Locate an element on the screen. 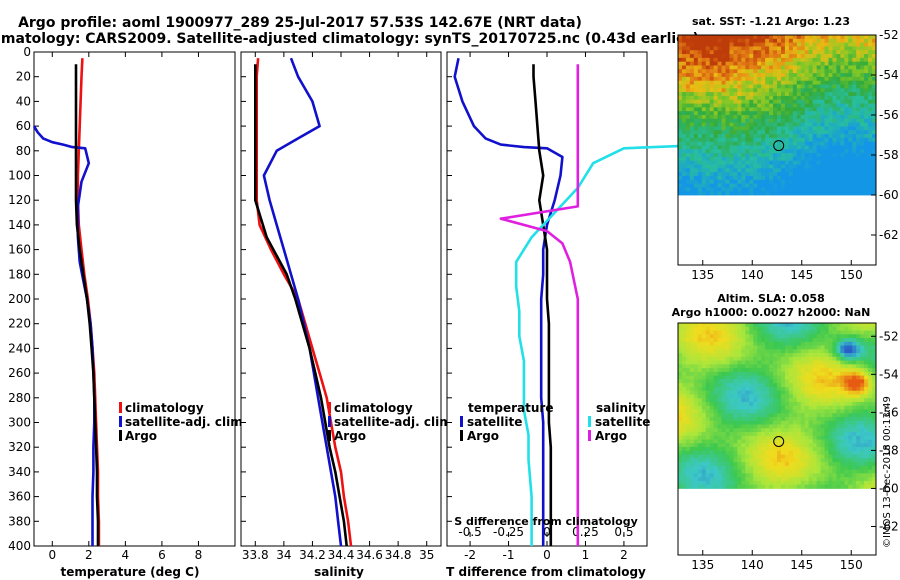 Image resolution: width=900 pixels, height=580 pixels. sst-map-title: sat. SST: -1.21 Argo: 1.23 is located at coordinates (771, 21).